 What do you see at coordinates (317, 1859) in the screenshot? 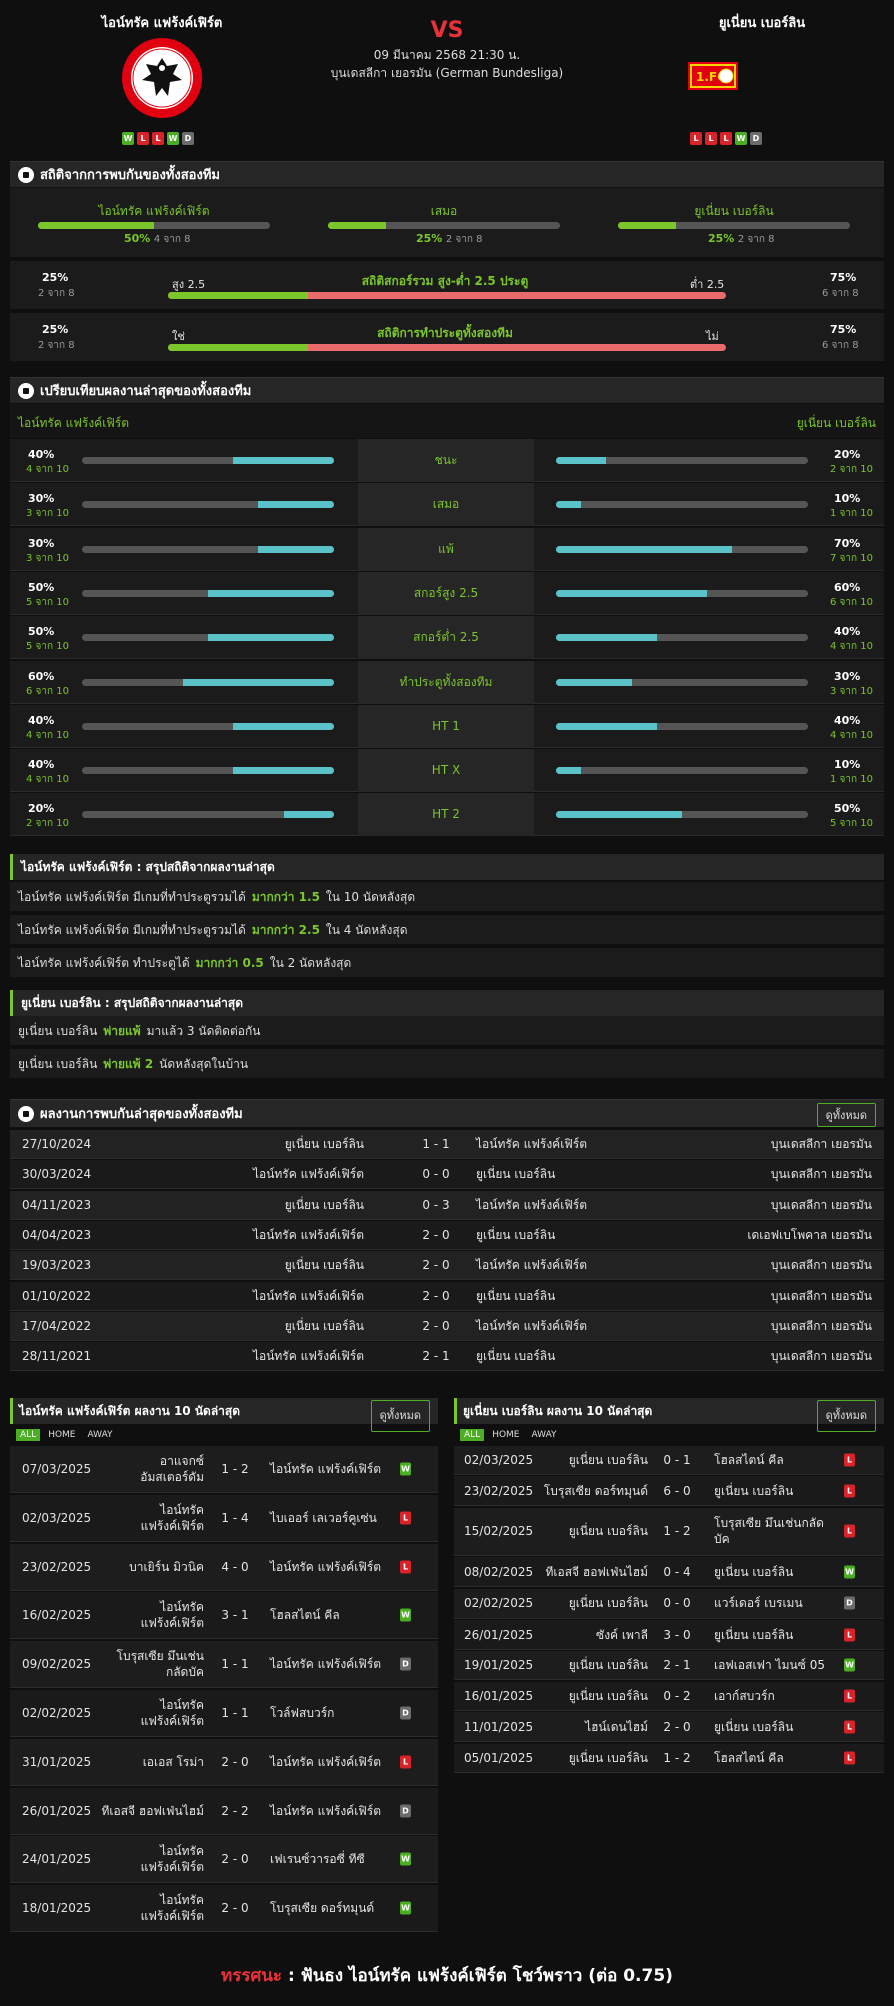
I see `match-away-team: เฟเรนซ์วารอซี่ ทีซี` at bounding box center [317, 1859].